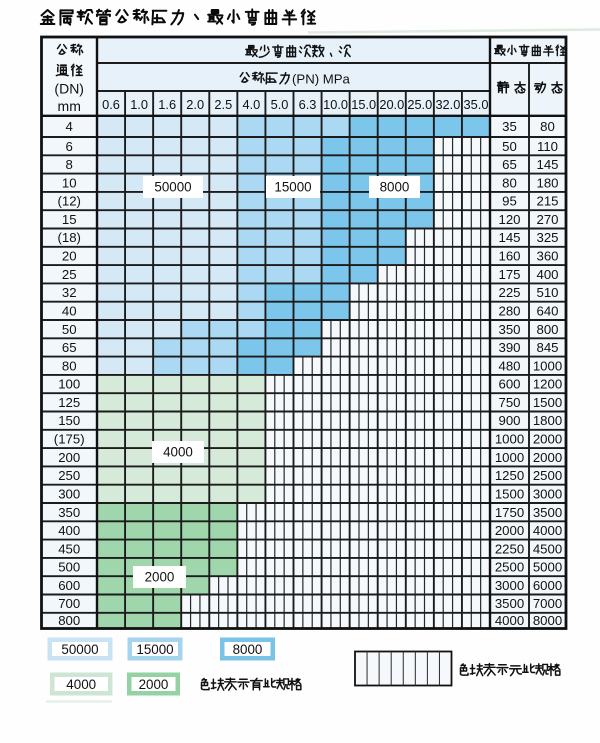 This screenshot has width=600, height=743. What do you see at coordinates (292, 187) in the screenshot?
I see `svg-text: 15000` at bounding box center [292, 187].